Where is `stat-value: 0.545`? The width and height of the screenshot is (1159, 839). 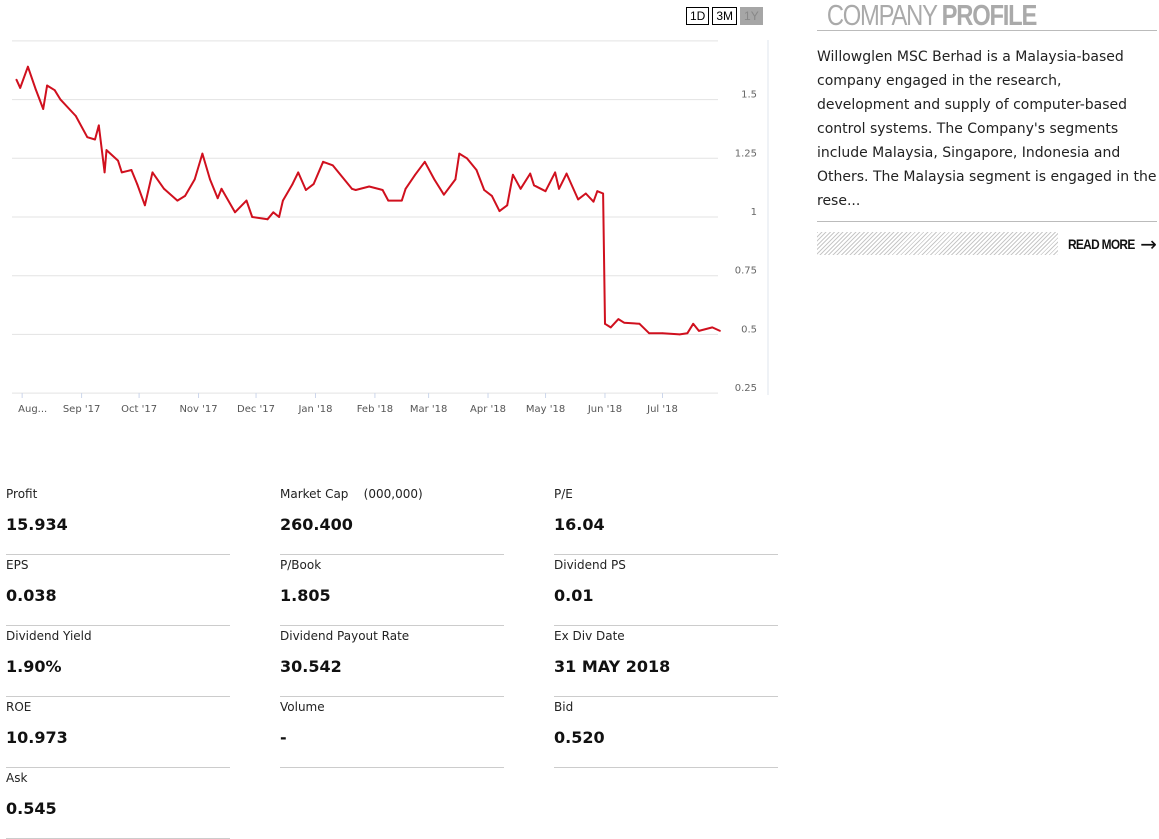
stat-value: 0.545 is located at coordinates (31, 808).